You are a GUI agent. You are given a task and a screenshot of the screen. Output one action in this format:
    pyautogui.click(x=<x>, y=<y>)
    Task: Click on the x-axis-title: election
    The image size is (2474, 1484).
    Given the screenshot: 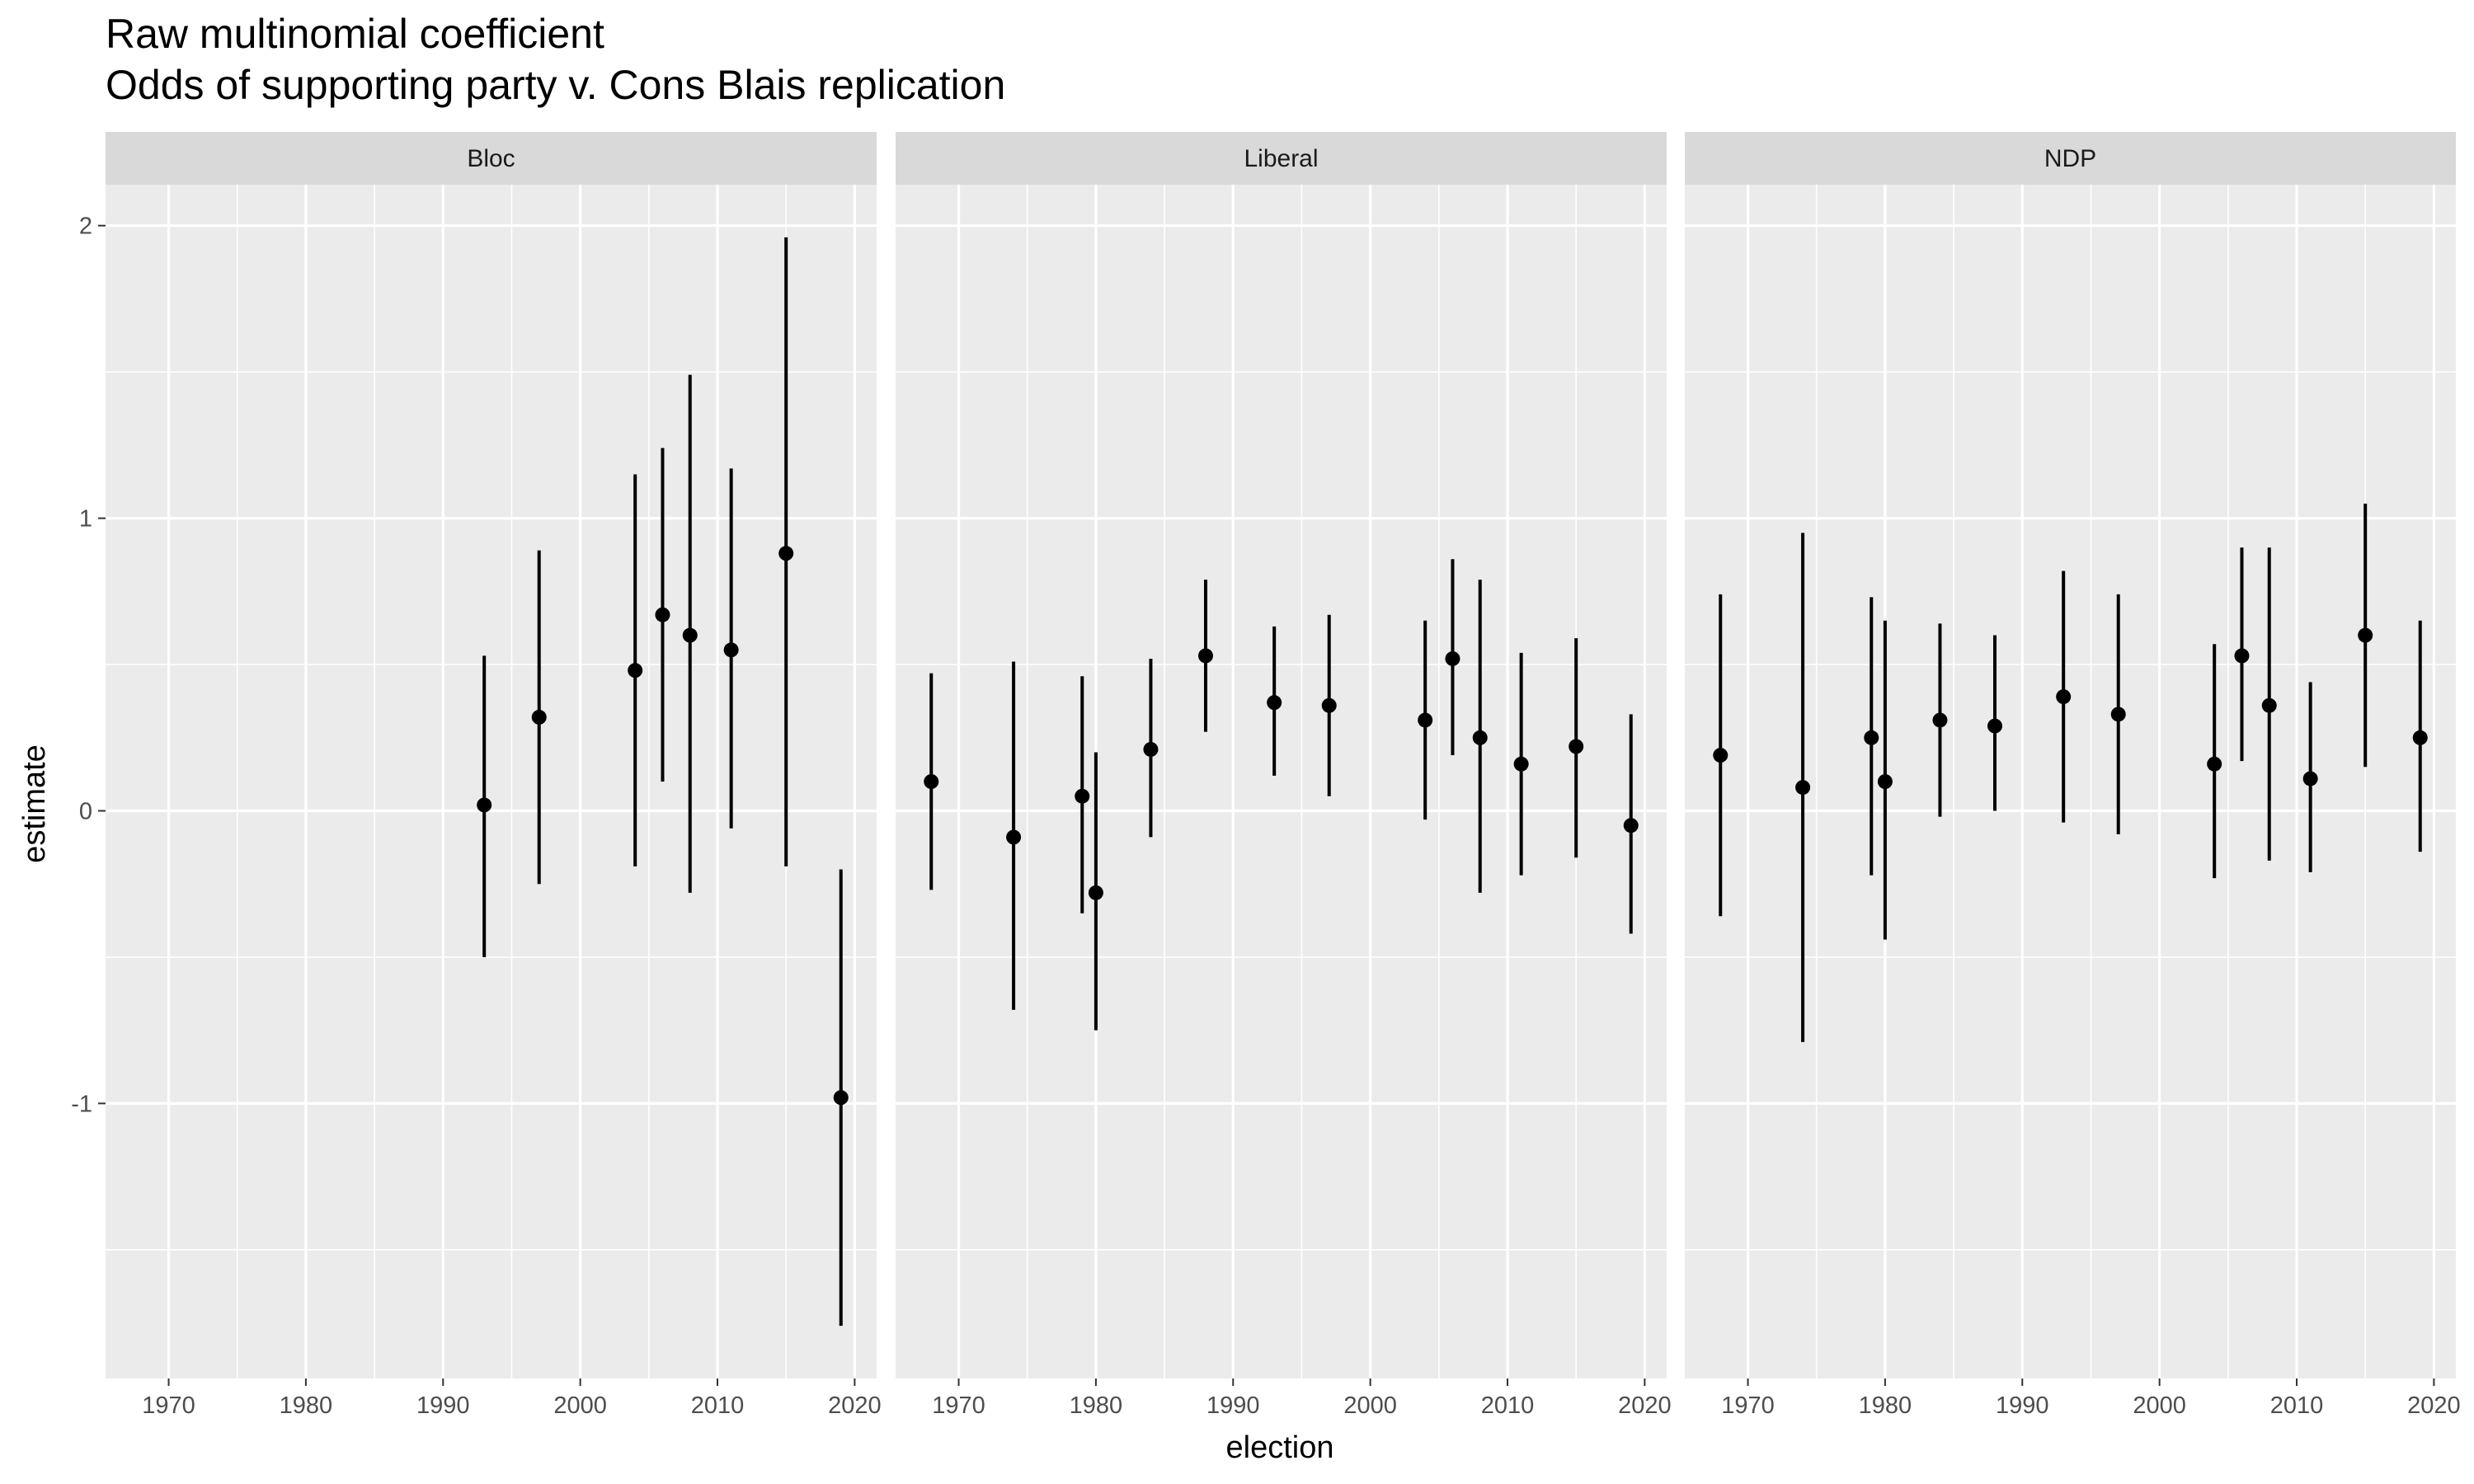 What is the action you would take?
    pyautogui.click(x=1280, y=1447)
    